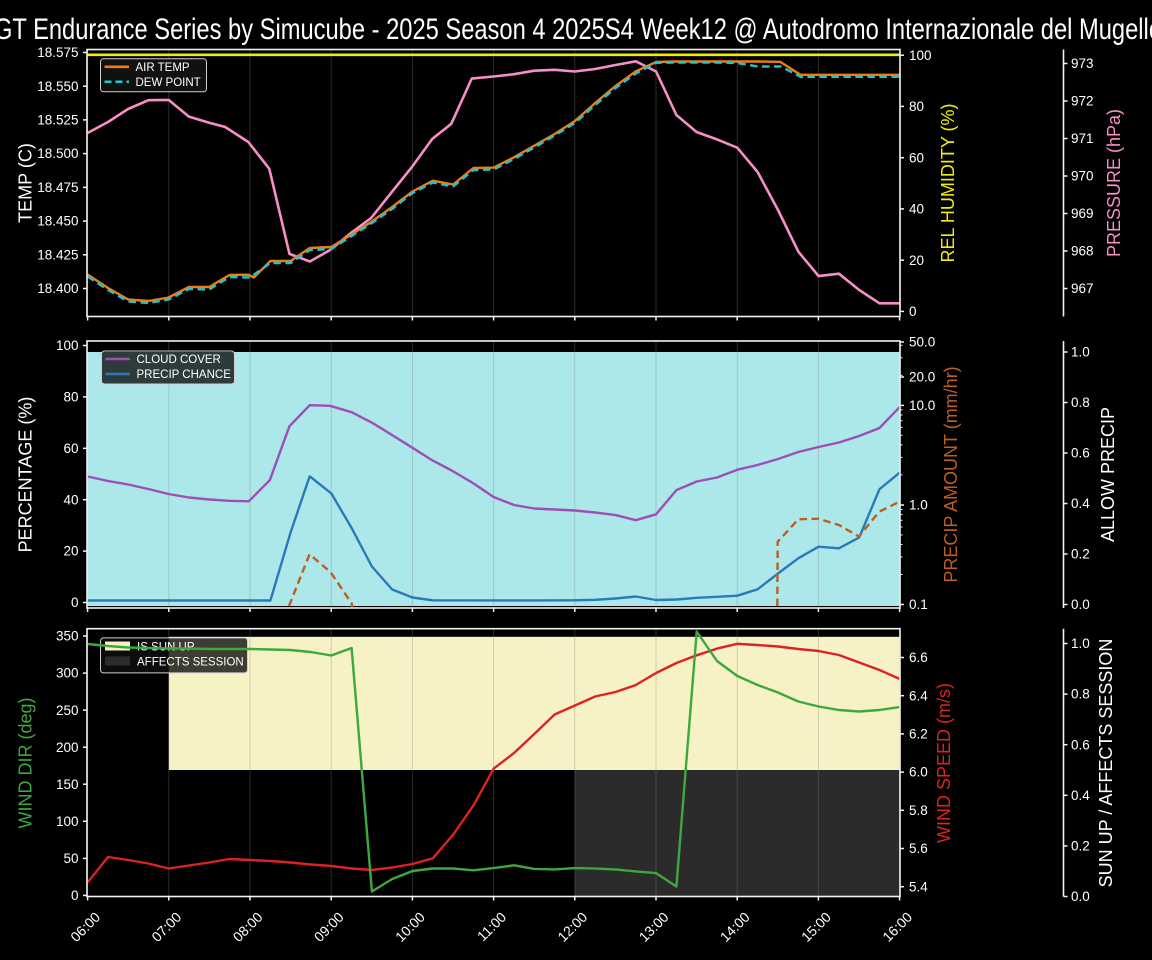 This screenshot has height=960, width=1152. I want to click on svg-text: 5.8, so click(918, 810).